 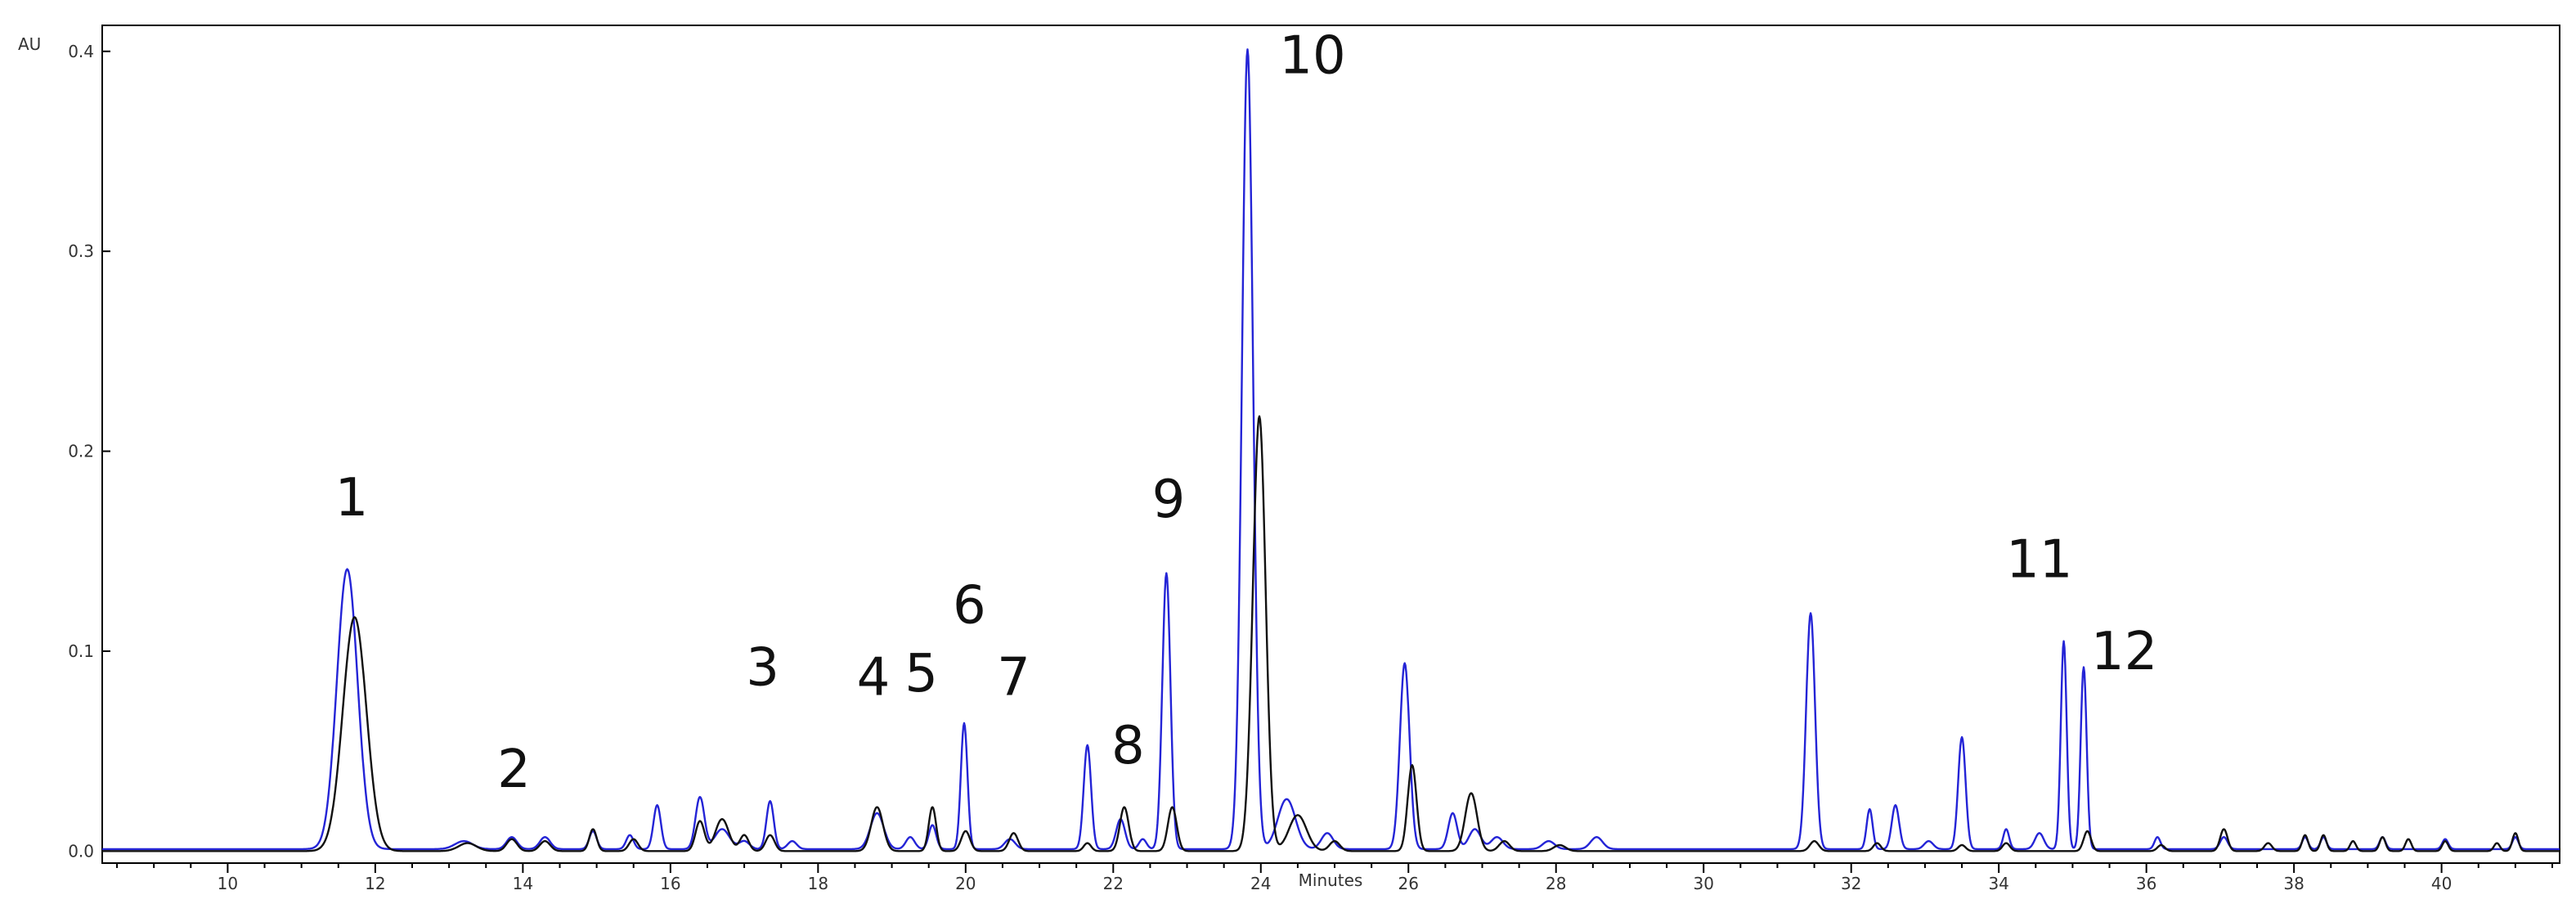 I want to click on x-tick-label: 26, so click(x=1408, y=883).